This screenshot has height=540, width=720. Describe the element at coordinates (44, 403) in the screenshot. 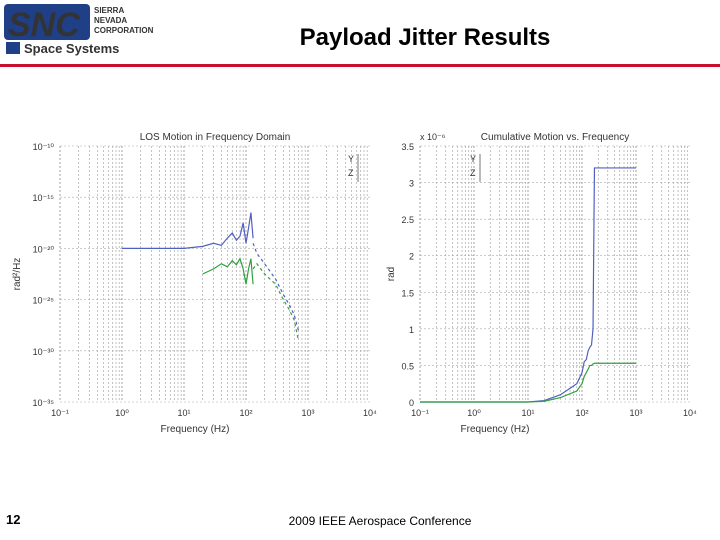

I see `y-tick-label: 10⁻³⁵` at that location.